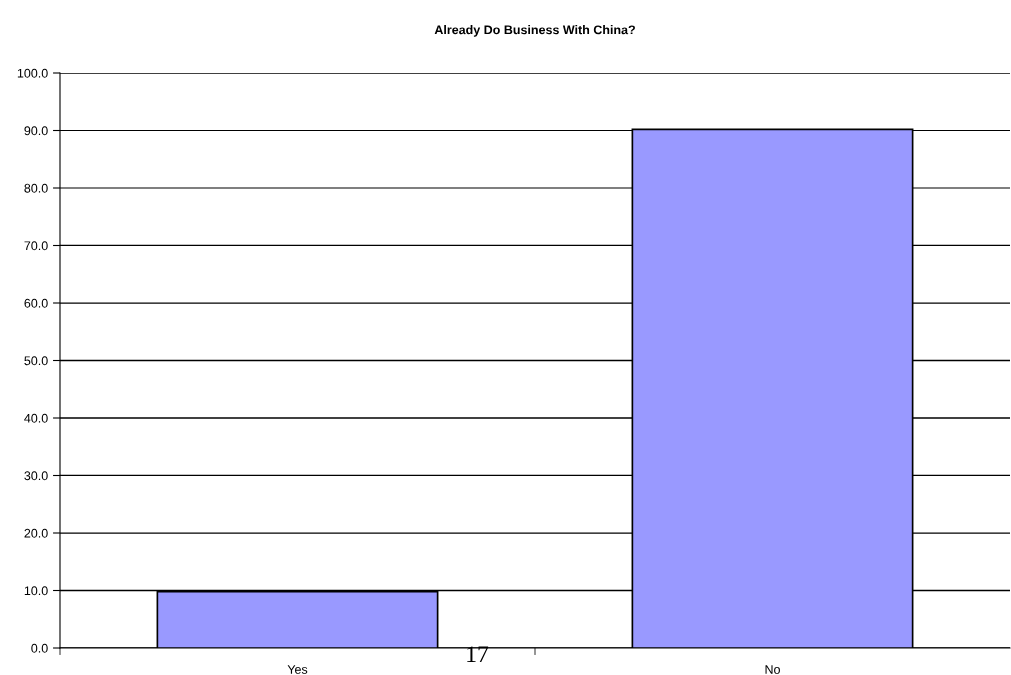 Image resolution: width=1011 pixels, height=675 pixels. What do you see at coordinates (772, 669) in the screenshot?
I see `x-tick-label: No` at bounding box center [772, 669].